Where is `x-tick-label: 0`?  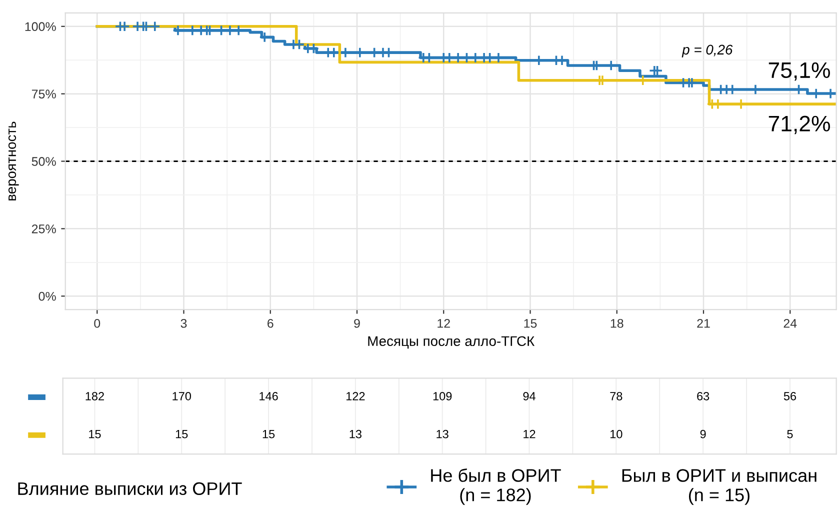 x-tick-label: 0 is located at coordinates (97, 323).